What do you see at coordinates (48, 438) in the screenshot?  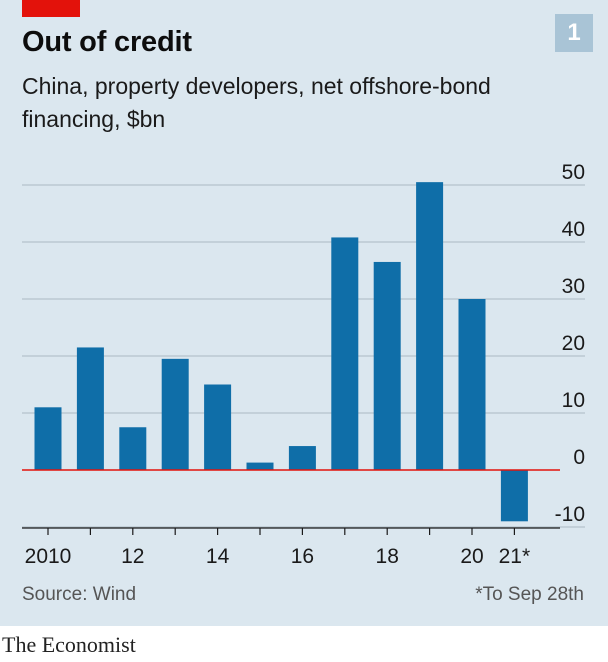 I see `bar-2010` at bounding box center [48, 438].